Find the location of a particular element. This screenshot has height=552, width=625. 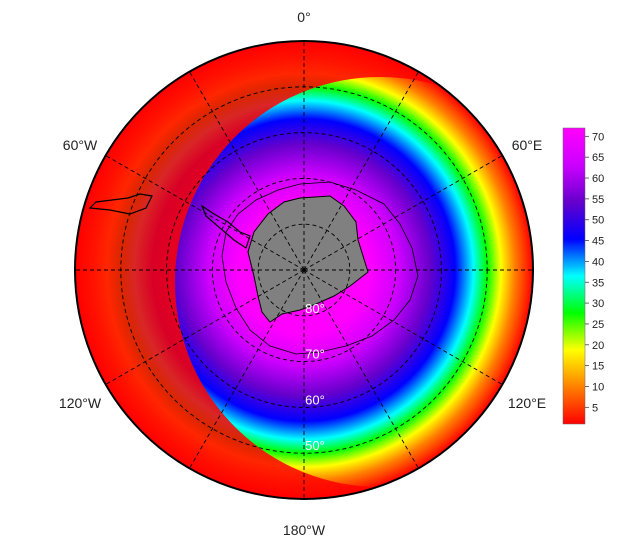

colorbar-gradient is located at coordinates (574, 276).